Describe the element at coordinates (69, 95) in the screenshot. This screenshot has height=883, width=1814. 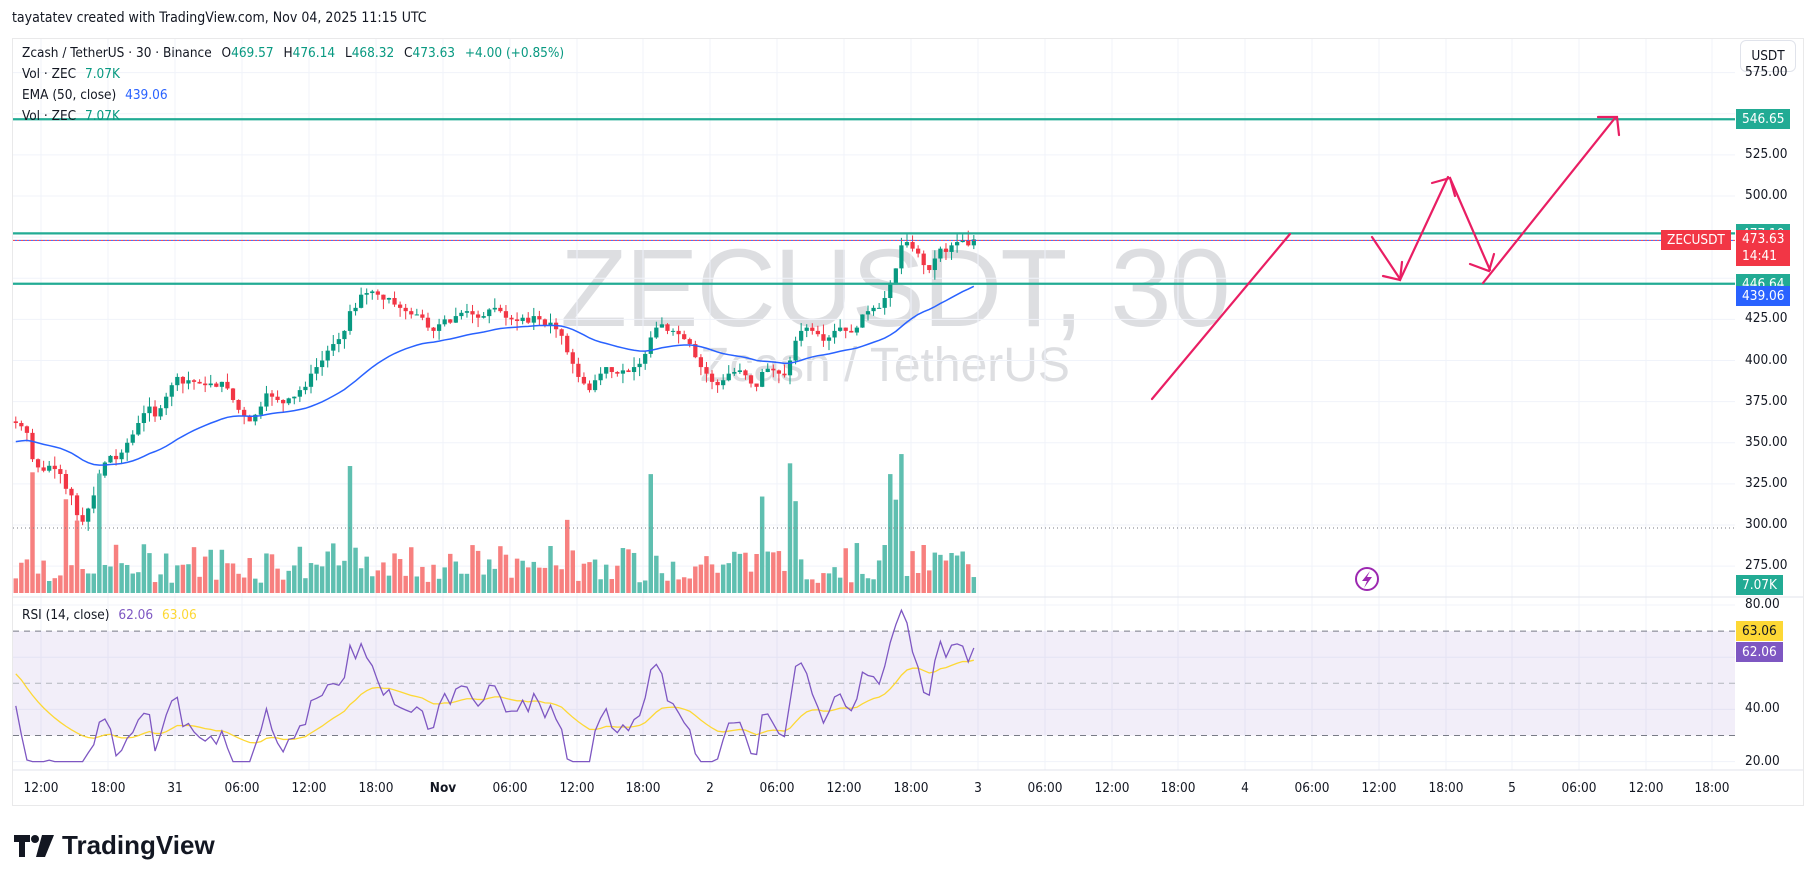
I see `ema-label: EMA (50, close)` at that location.